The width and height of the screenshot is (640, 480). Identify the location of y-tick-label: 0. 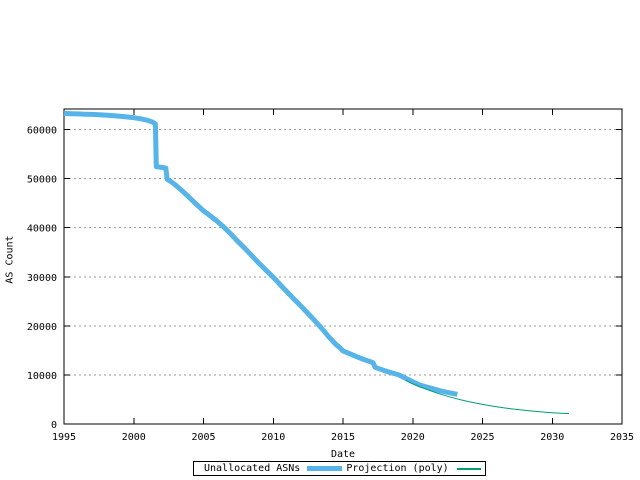
(54, 425).